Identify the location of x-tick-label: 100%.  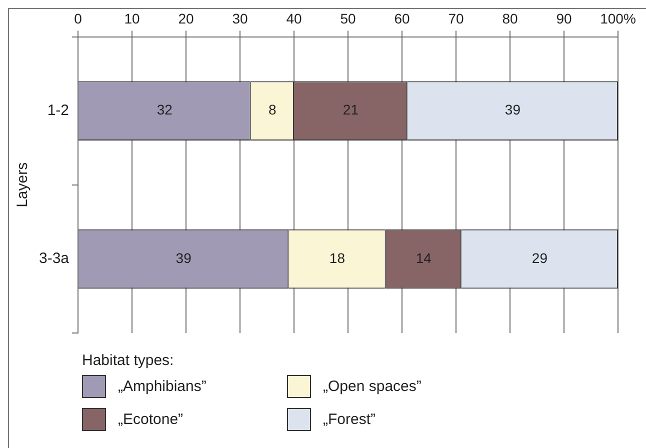
(618, 18).